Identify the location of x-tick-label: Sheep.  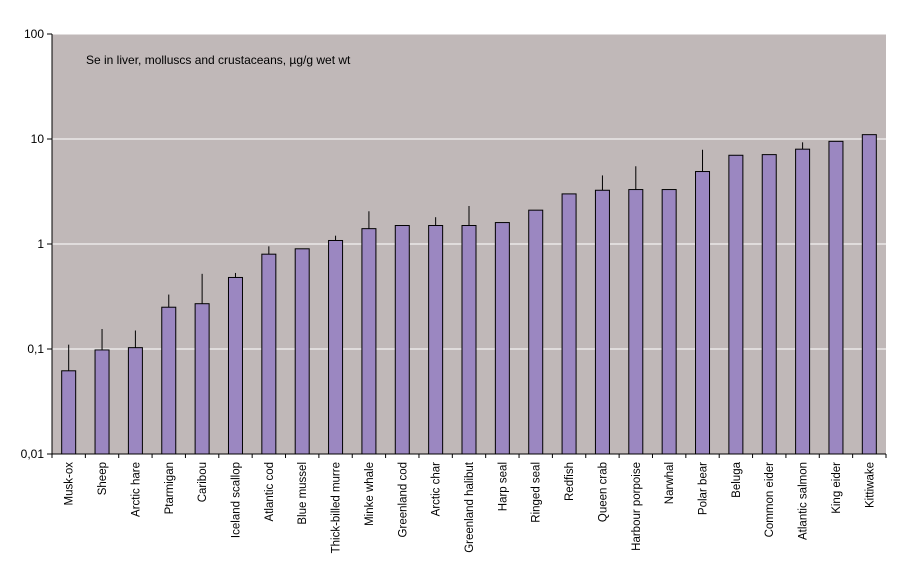
(103, 478).